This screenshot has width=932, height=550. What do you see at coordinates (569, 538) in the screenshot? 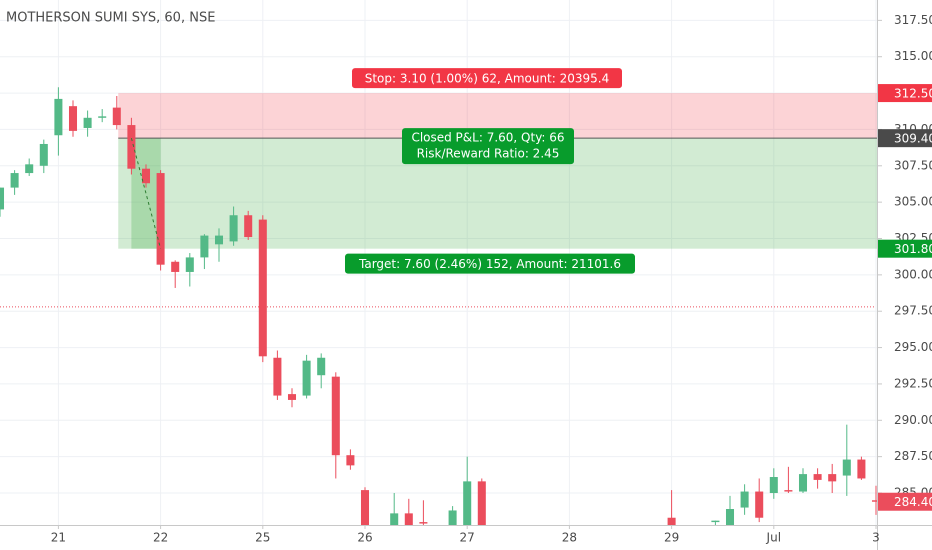
I see `x-tick-label: 28` at bounding box center [569, 538].